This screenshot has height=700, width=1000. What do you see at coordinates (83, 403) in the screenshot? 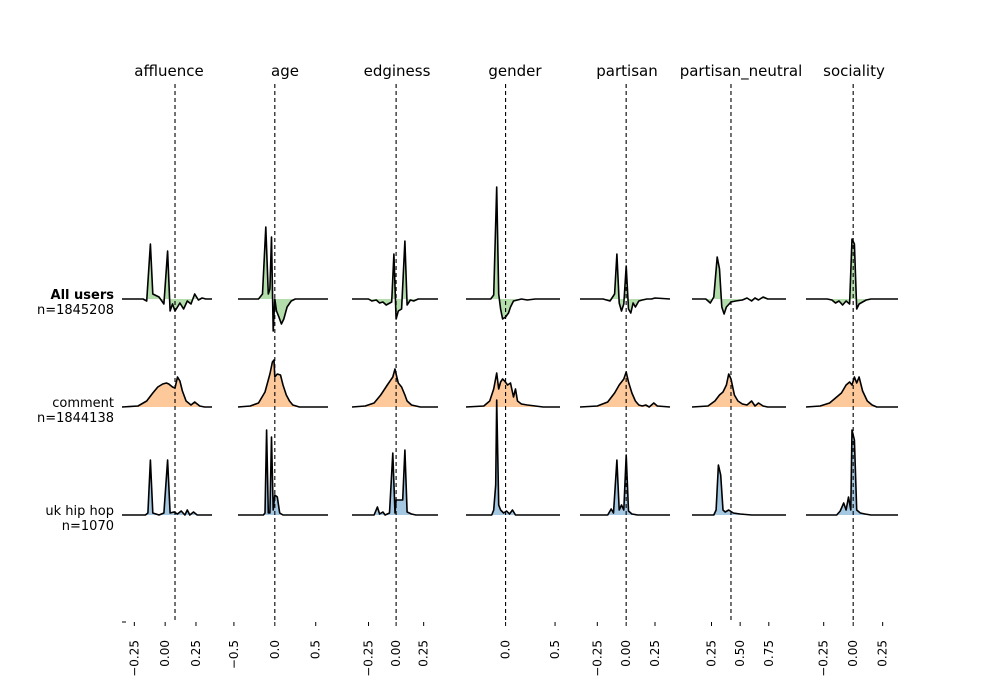
I see `row-label-comment: comment` at bounding box center [83, 403].